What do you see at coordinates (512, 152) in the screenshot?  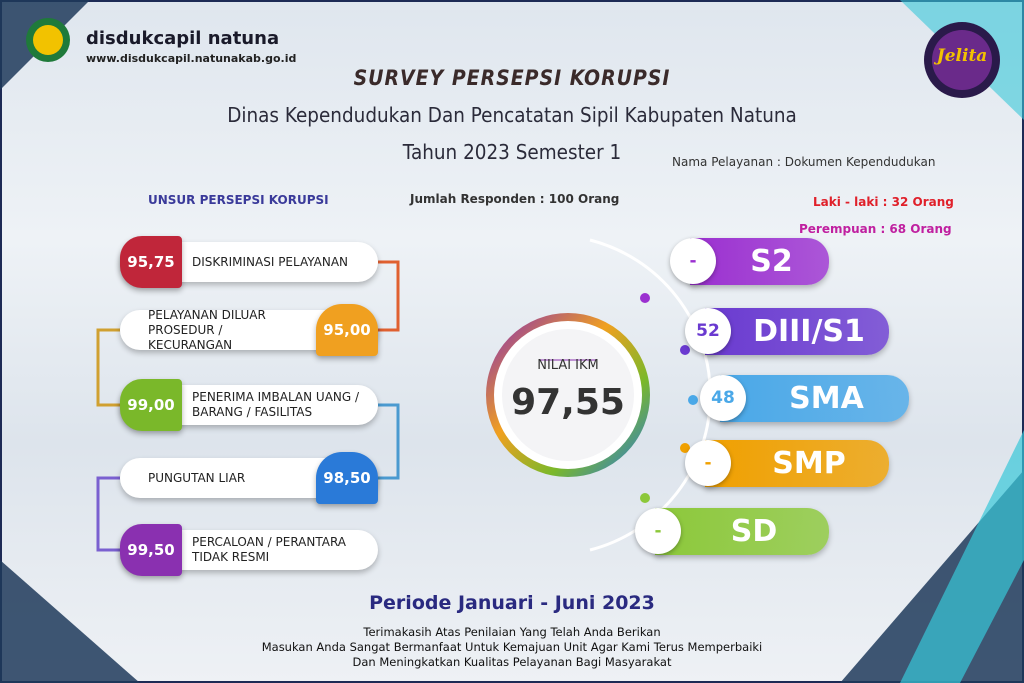 I see `subtitle: Tahun 2023 Semester 1` at bounding box center [512, 152].